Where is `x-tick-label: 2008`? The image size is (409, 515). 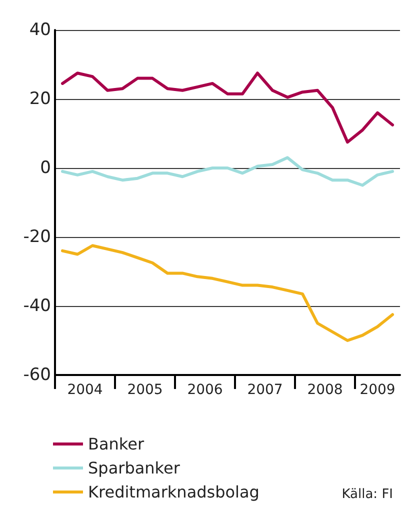
x-tick-label: 2008 is located at coordinates (325, 390).